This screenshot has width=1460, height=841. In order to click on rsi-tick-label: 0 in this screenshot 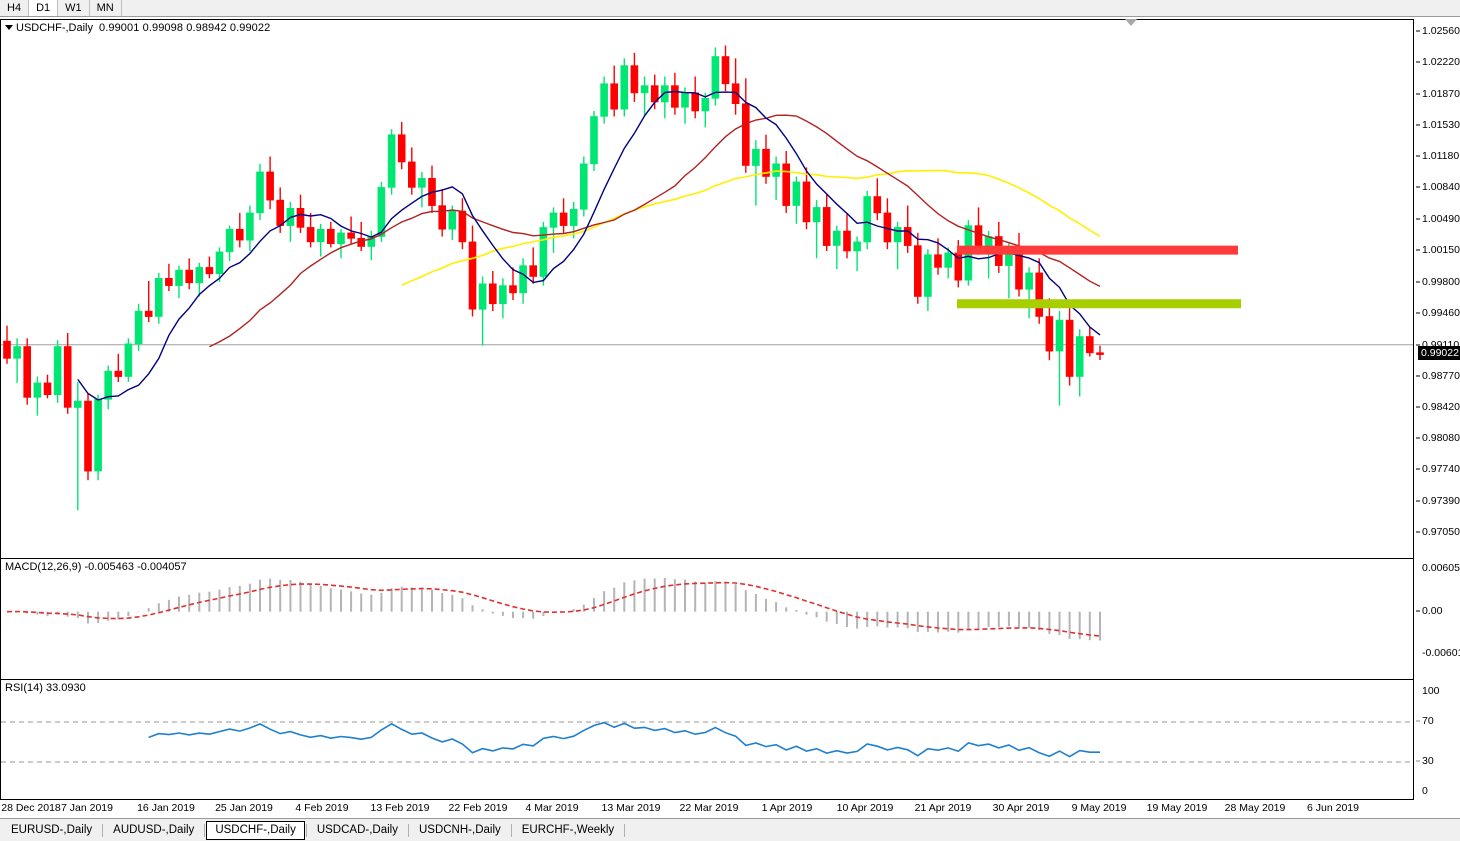, I will do `click(1425, 791)`.